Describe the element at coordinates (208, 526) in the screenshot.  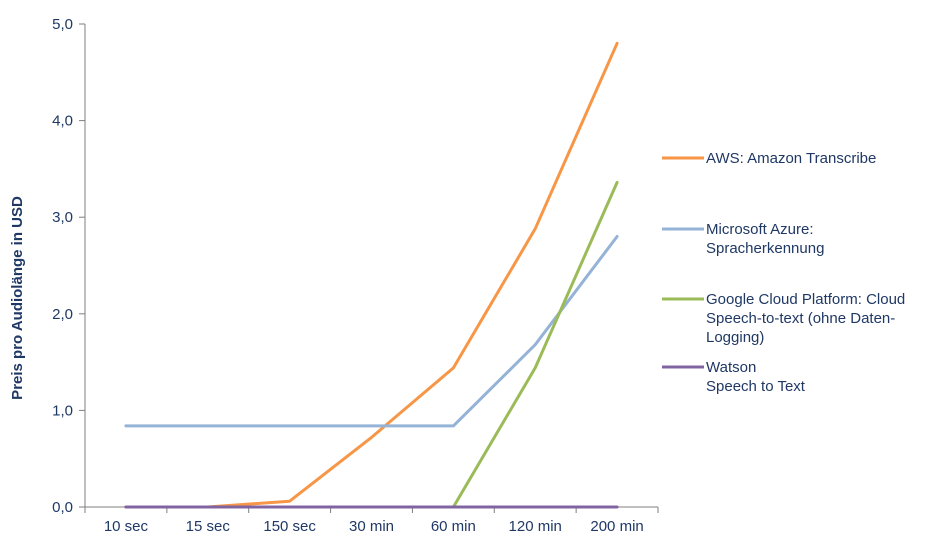
I see `x-tick-label: 15 sec` at that location.